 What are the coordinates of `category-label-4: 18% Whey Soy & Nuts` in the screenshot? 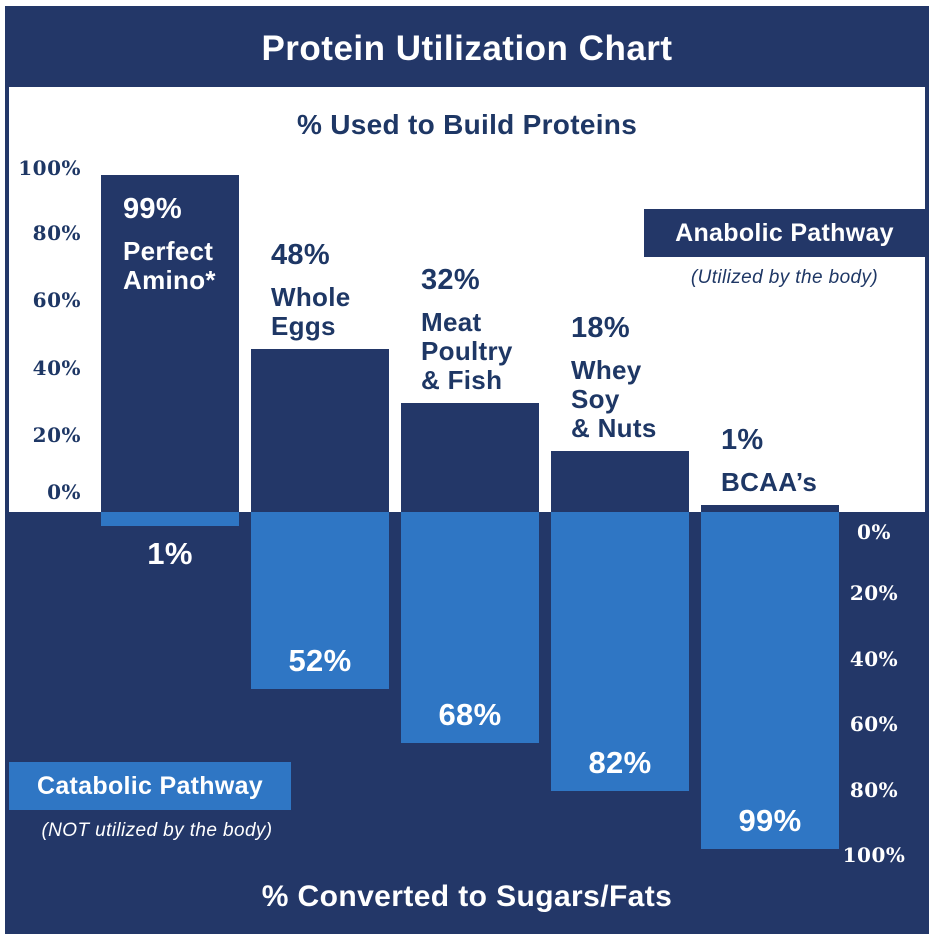 It's located at (614, 377).